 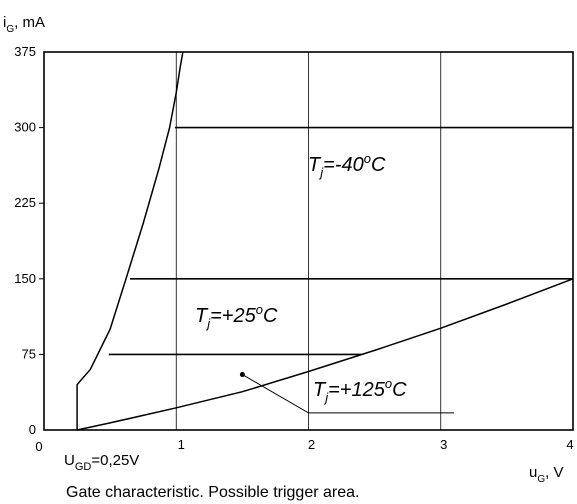 What do you see at coordinates (25, 202) in the screenshot?
I see `y-tick-label: 225` at bounding box center [25, 202].